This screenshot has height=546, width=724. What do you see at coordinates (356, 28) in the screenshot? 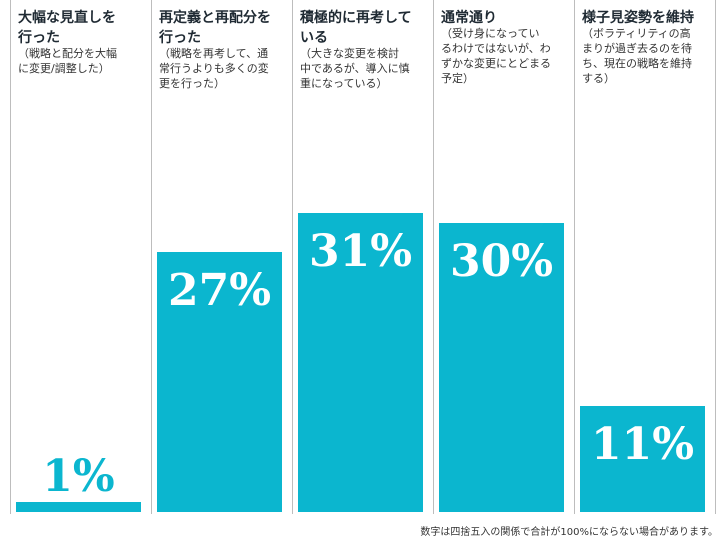
I see `category-title: 積極的に再考して いる` at bounding box center [356, 28].